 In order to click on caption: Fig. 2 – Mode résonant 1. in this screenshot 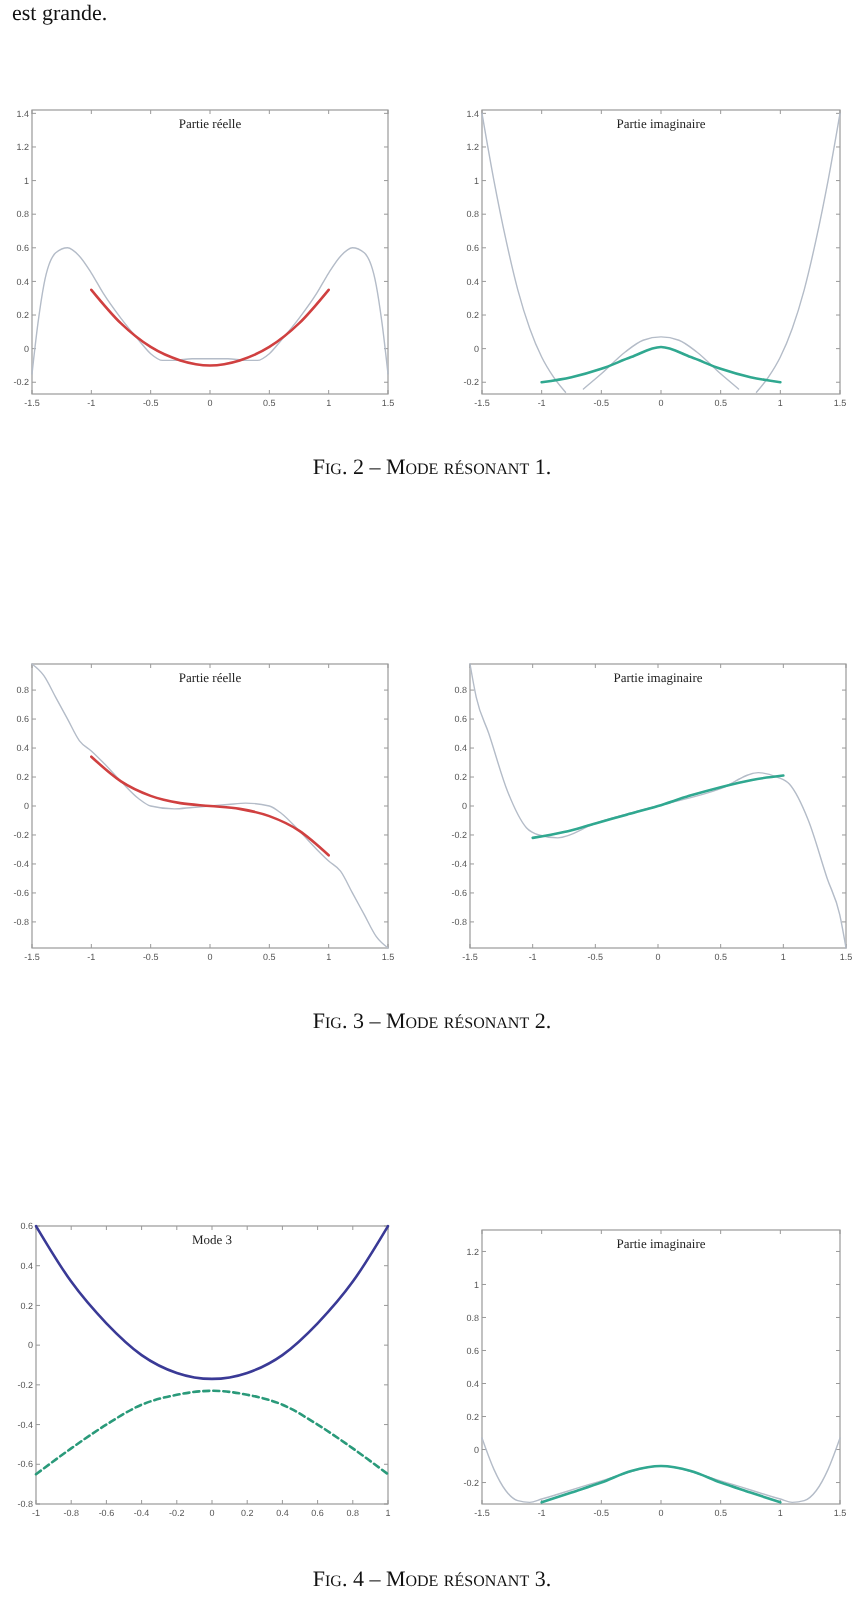, I will do `click(432, 468)`.